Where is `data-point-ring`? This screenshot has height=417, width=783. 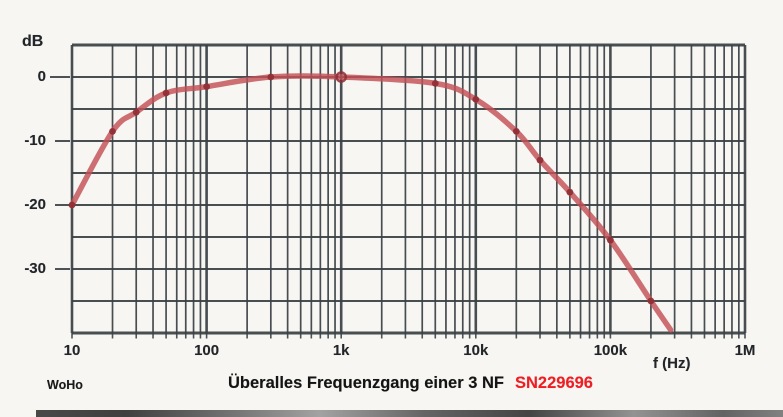 data-point-ring is located at coordinates (341, 77).